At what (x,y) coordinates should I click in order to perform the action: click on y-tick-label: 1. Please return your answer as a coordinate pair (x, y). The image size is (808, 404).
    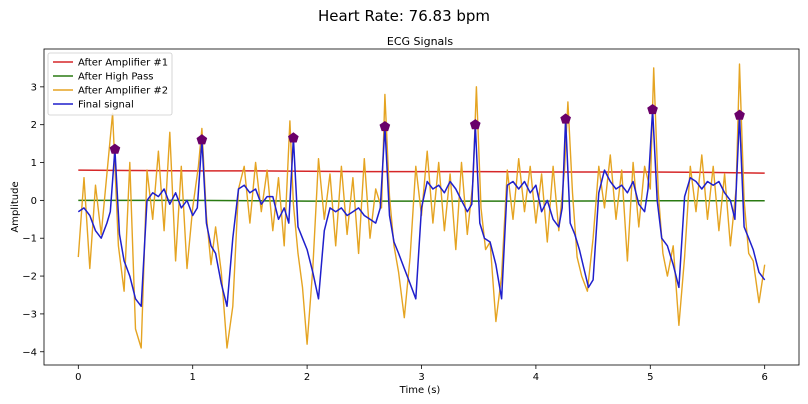
    Looking at the image, I should click on (34, 163).